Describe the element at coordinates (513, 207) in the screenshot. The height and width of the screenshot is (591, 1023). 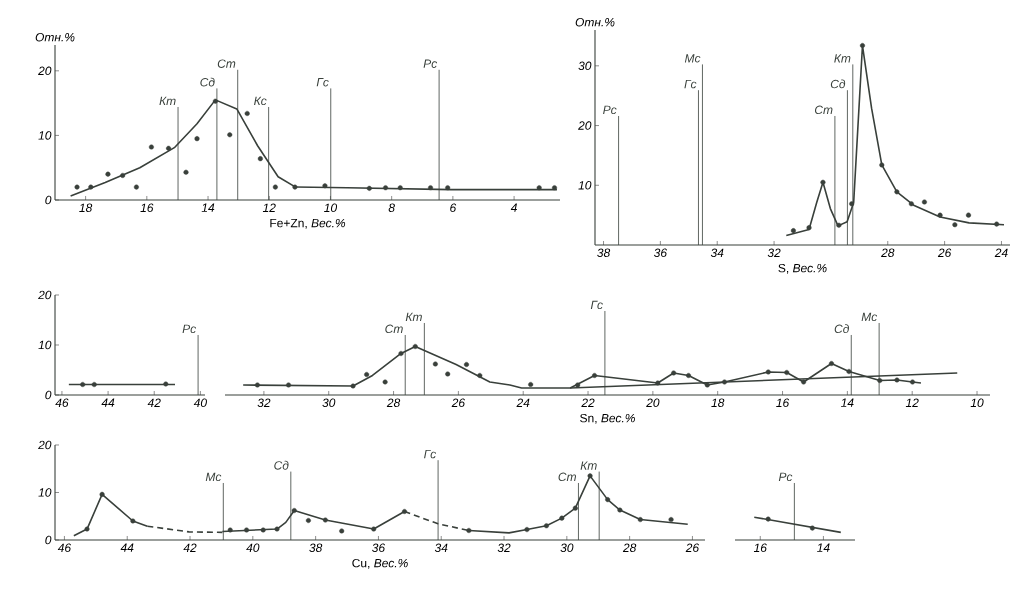
I see `x-tick-label: 4` at that location.